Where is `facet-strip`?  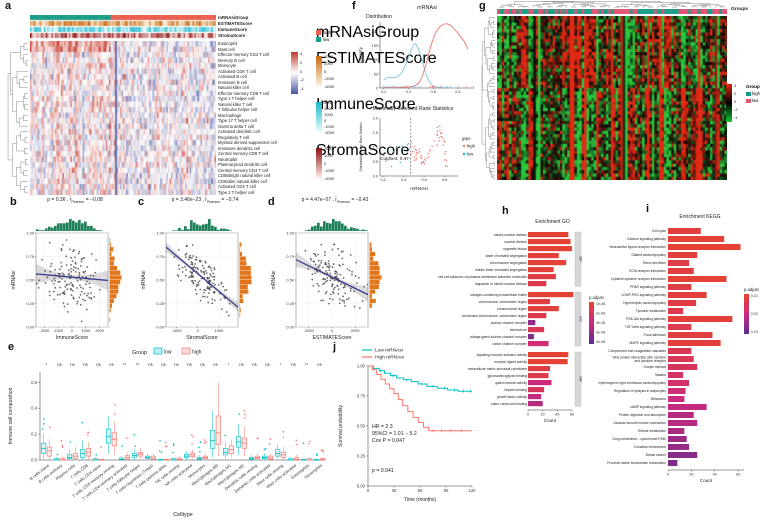
facet-strip is located at coordinates (578, 379).